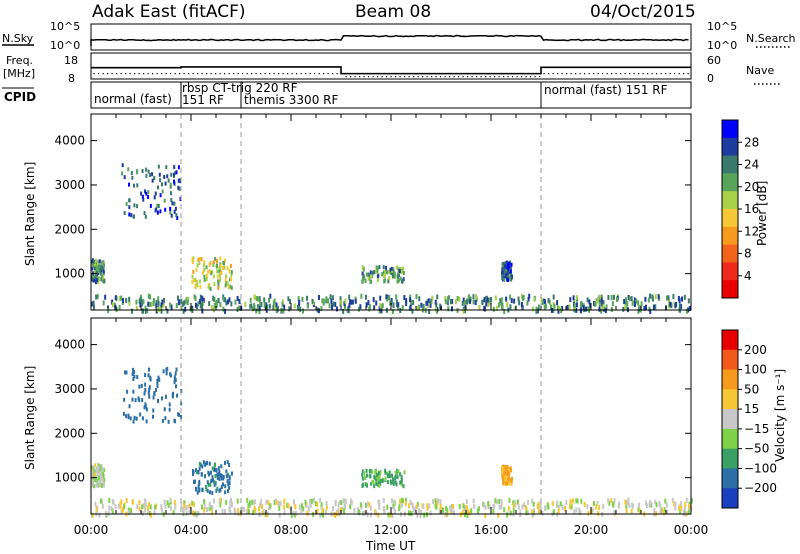 This screenshot has width=800, height=554. Describe the element at coordinates (751, 231) in the screenshot. I see `colorbar-tick-label: 12` at that location.